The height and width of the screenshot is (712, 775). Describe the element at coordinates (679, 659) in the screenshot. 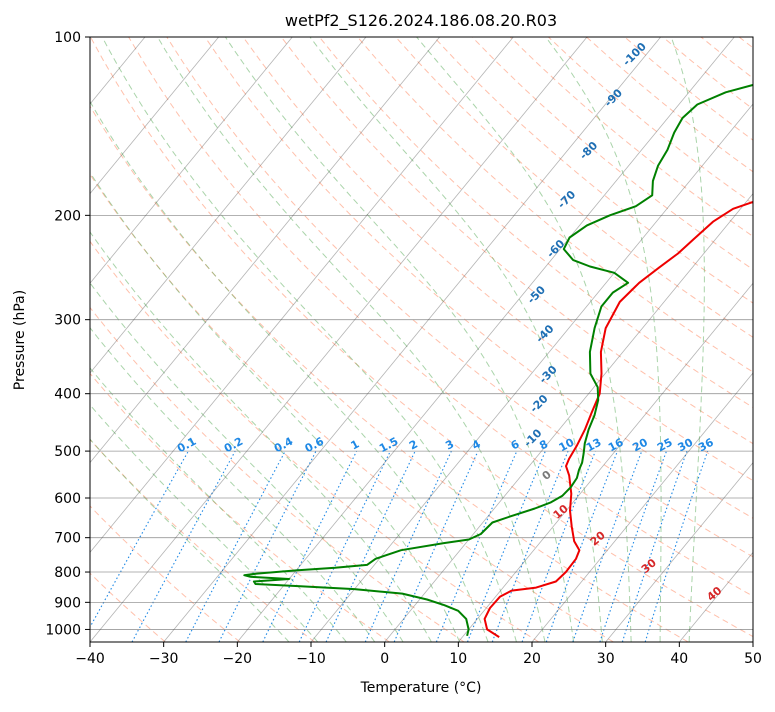

I see `x-tick-label: 40` at that location.